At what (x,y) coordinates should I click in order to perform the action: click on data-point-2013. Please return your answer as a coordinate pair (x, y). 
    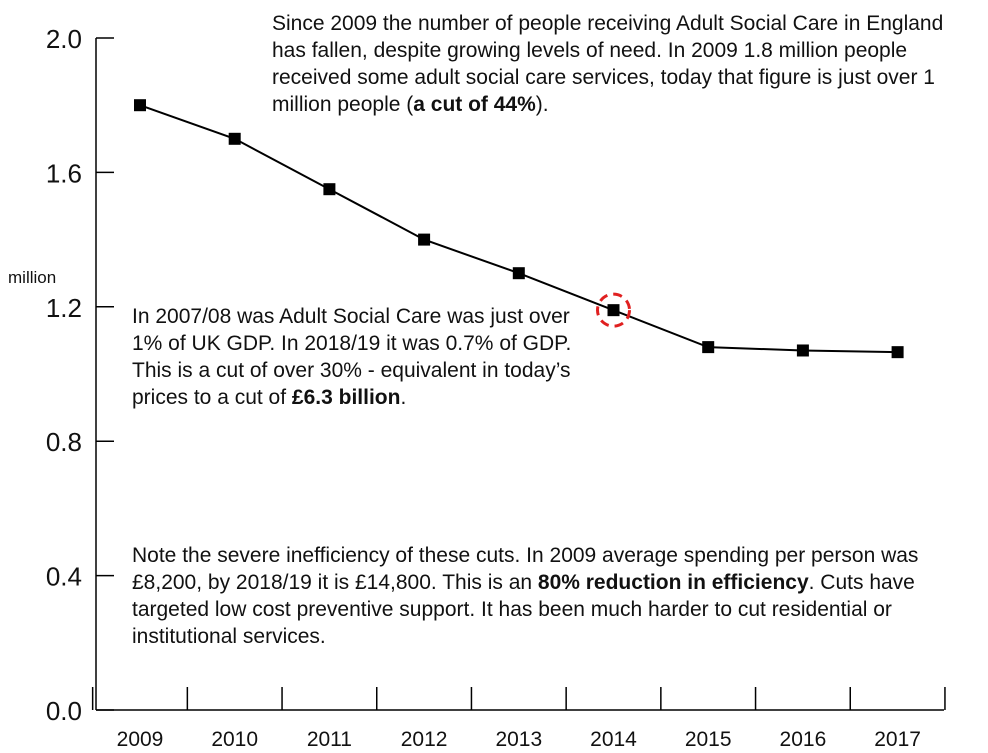
    Looking at the image, I should click on (518, 273).